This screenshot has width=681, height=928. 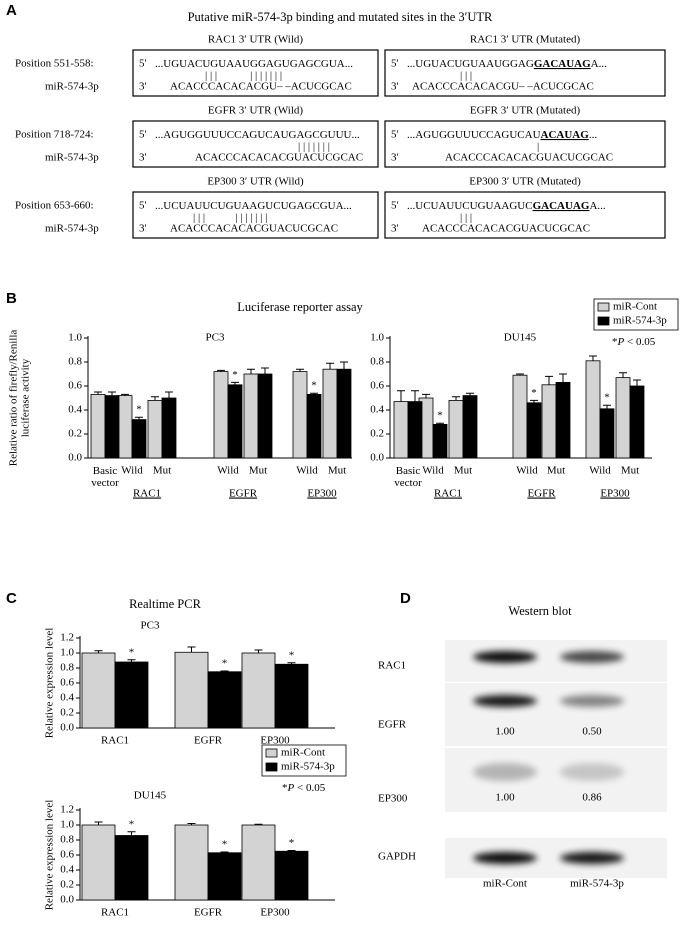 I want to click on note-part: *, so click(x=285, y=788).